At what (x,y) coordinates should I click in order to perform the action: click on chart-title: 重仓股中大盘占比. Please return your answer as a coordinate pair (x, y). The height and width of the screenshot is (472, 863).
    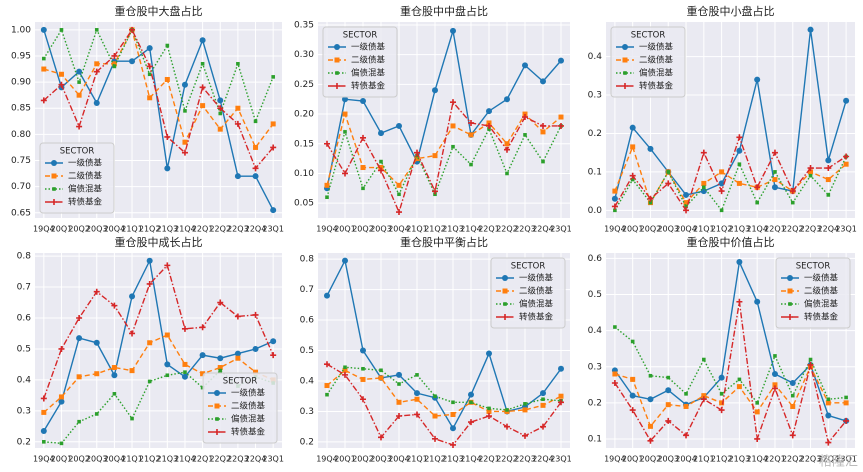
    Looking at the image, I should click on (159, 11).